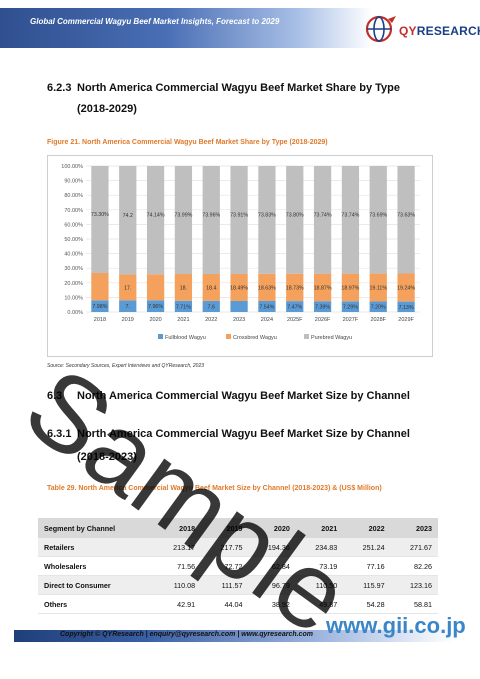  Describe the element at coordinates (100, 215) in the screenshot. I see `data-label: 73.30%` at that location.